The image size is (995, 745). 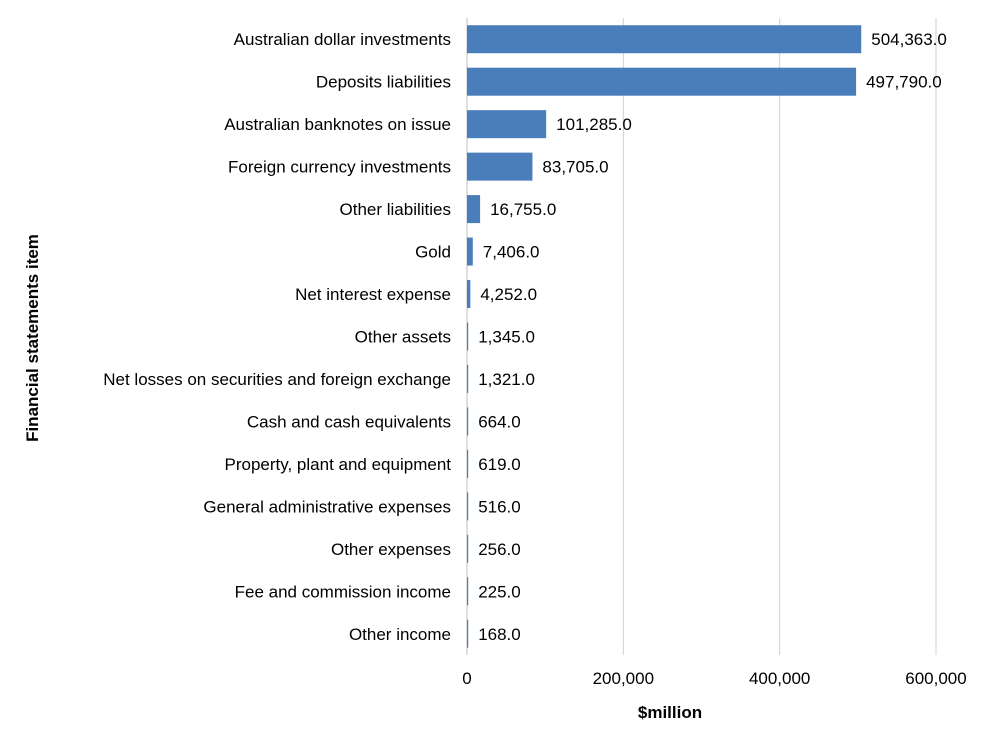 What do you see at coordinates (391, 549) in the screenshot?
I see `category-label: Other expenses` at bounding box center [391, 549].